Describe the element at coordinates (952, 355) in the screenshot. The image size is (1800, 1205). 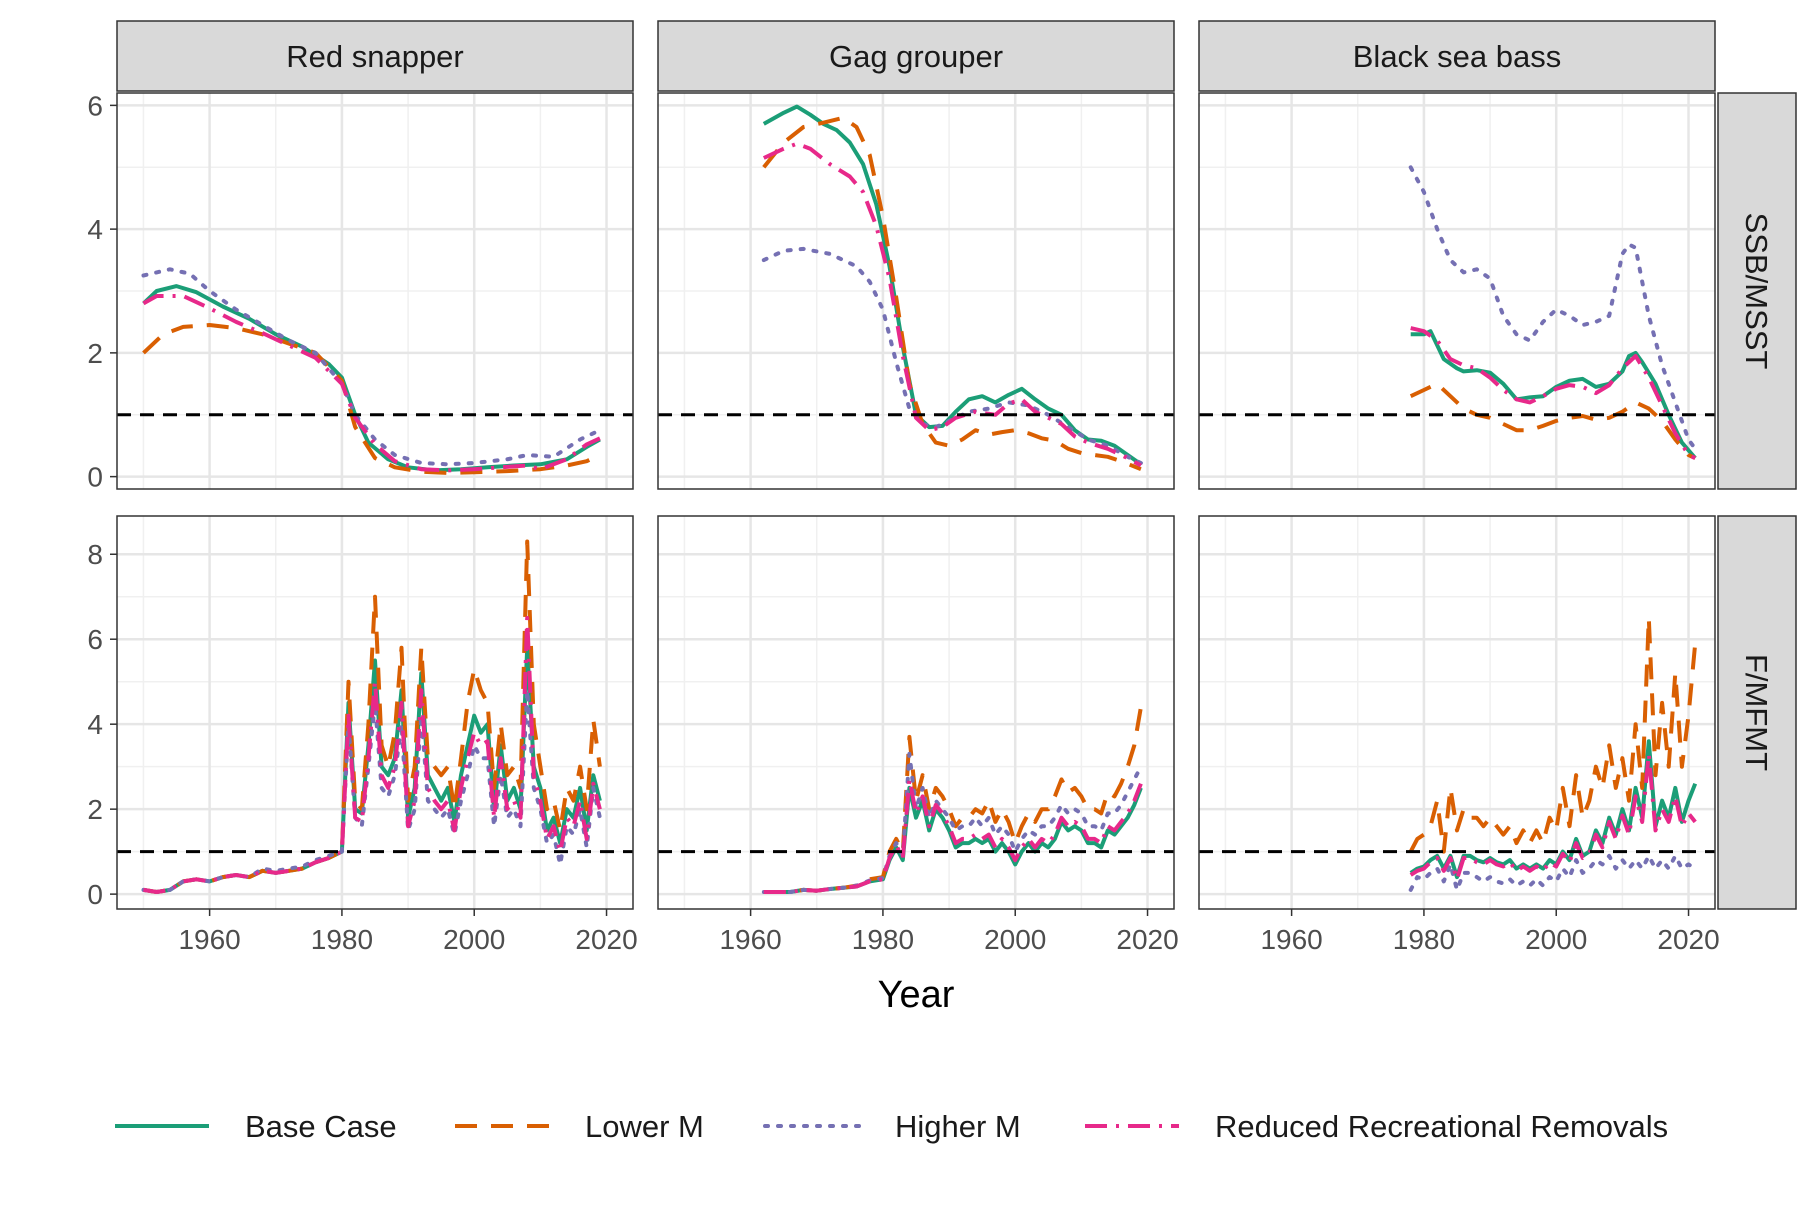
I see `series-line-higher-m-gag-grouper-ssb-msst` at that location.